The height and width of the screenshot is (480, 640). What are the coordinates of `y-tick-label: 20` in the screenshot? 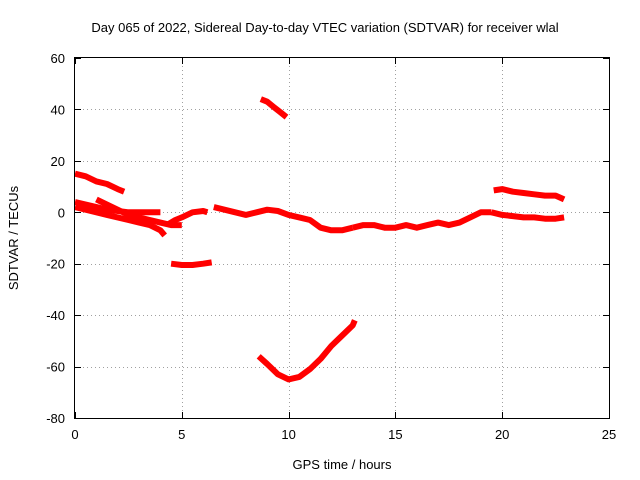 It's located at (58, 161).